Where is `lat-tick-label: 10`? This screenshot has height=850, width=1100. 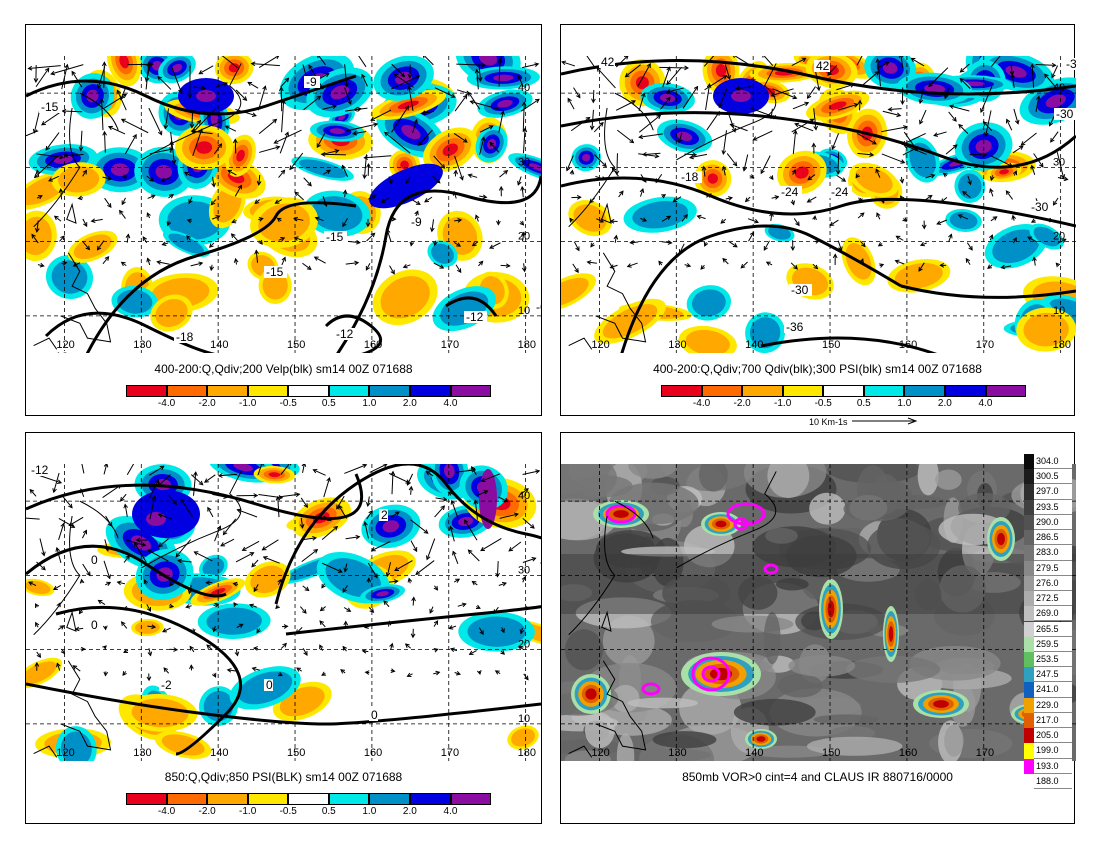
lat-tick-label: 10 is located at coordinates (524, 311).